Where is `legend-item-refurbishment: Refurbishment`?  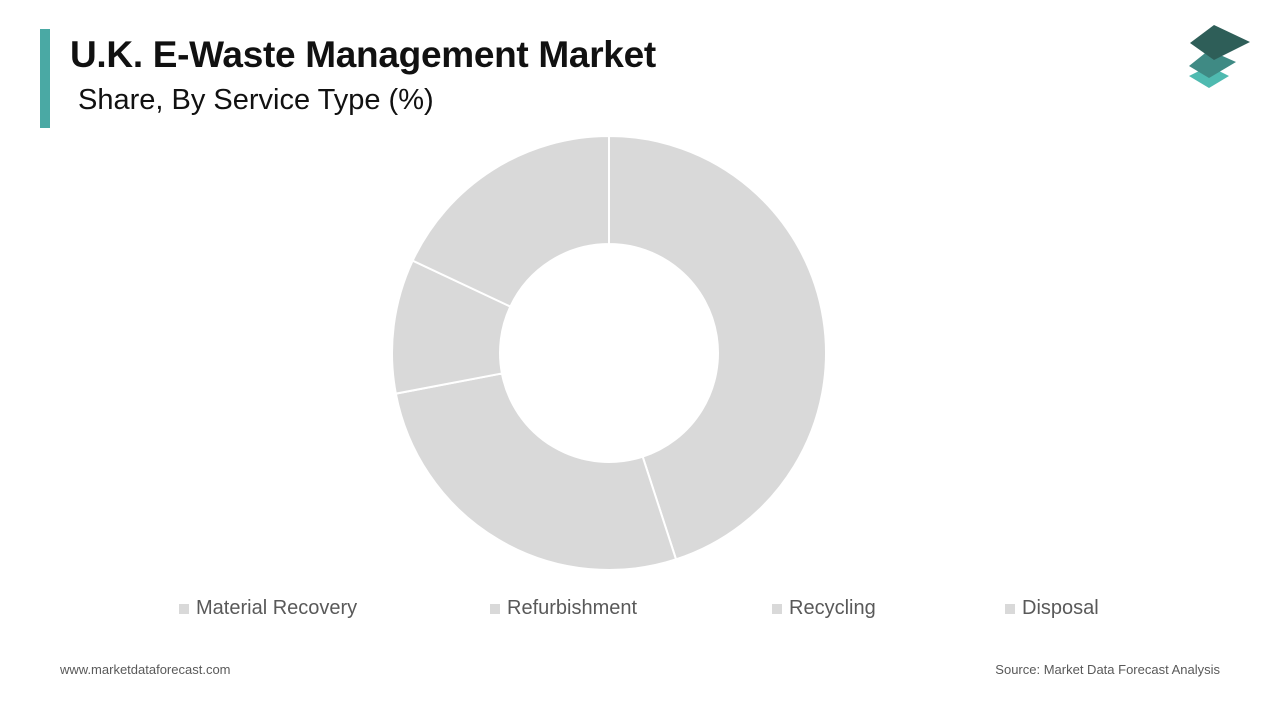
legend-item-refurbishment: Refurbishment is located at coordinates (563, 608).